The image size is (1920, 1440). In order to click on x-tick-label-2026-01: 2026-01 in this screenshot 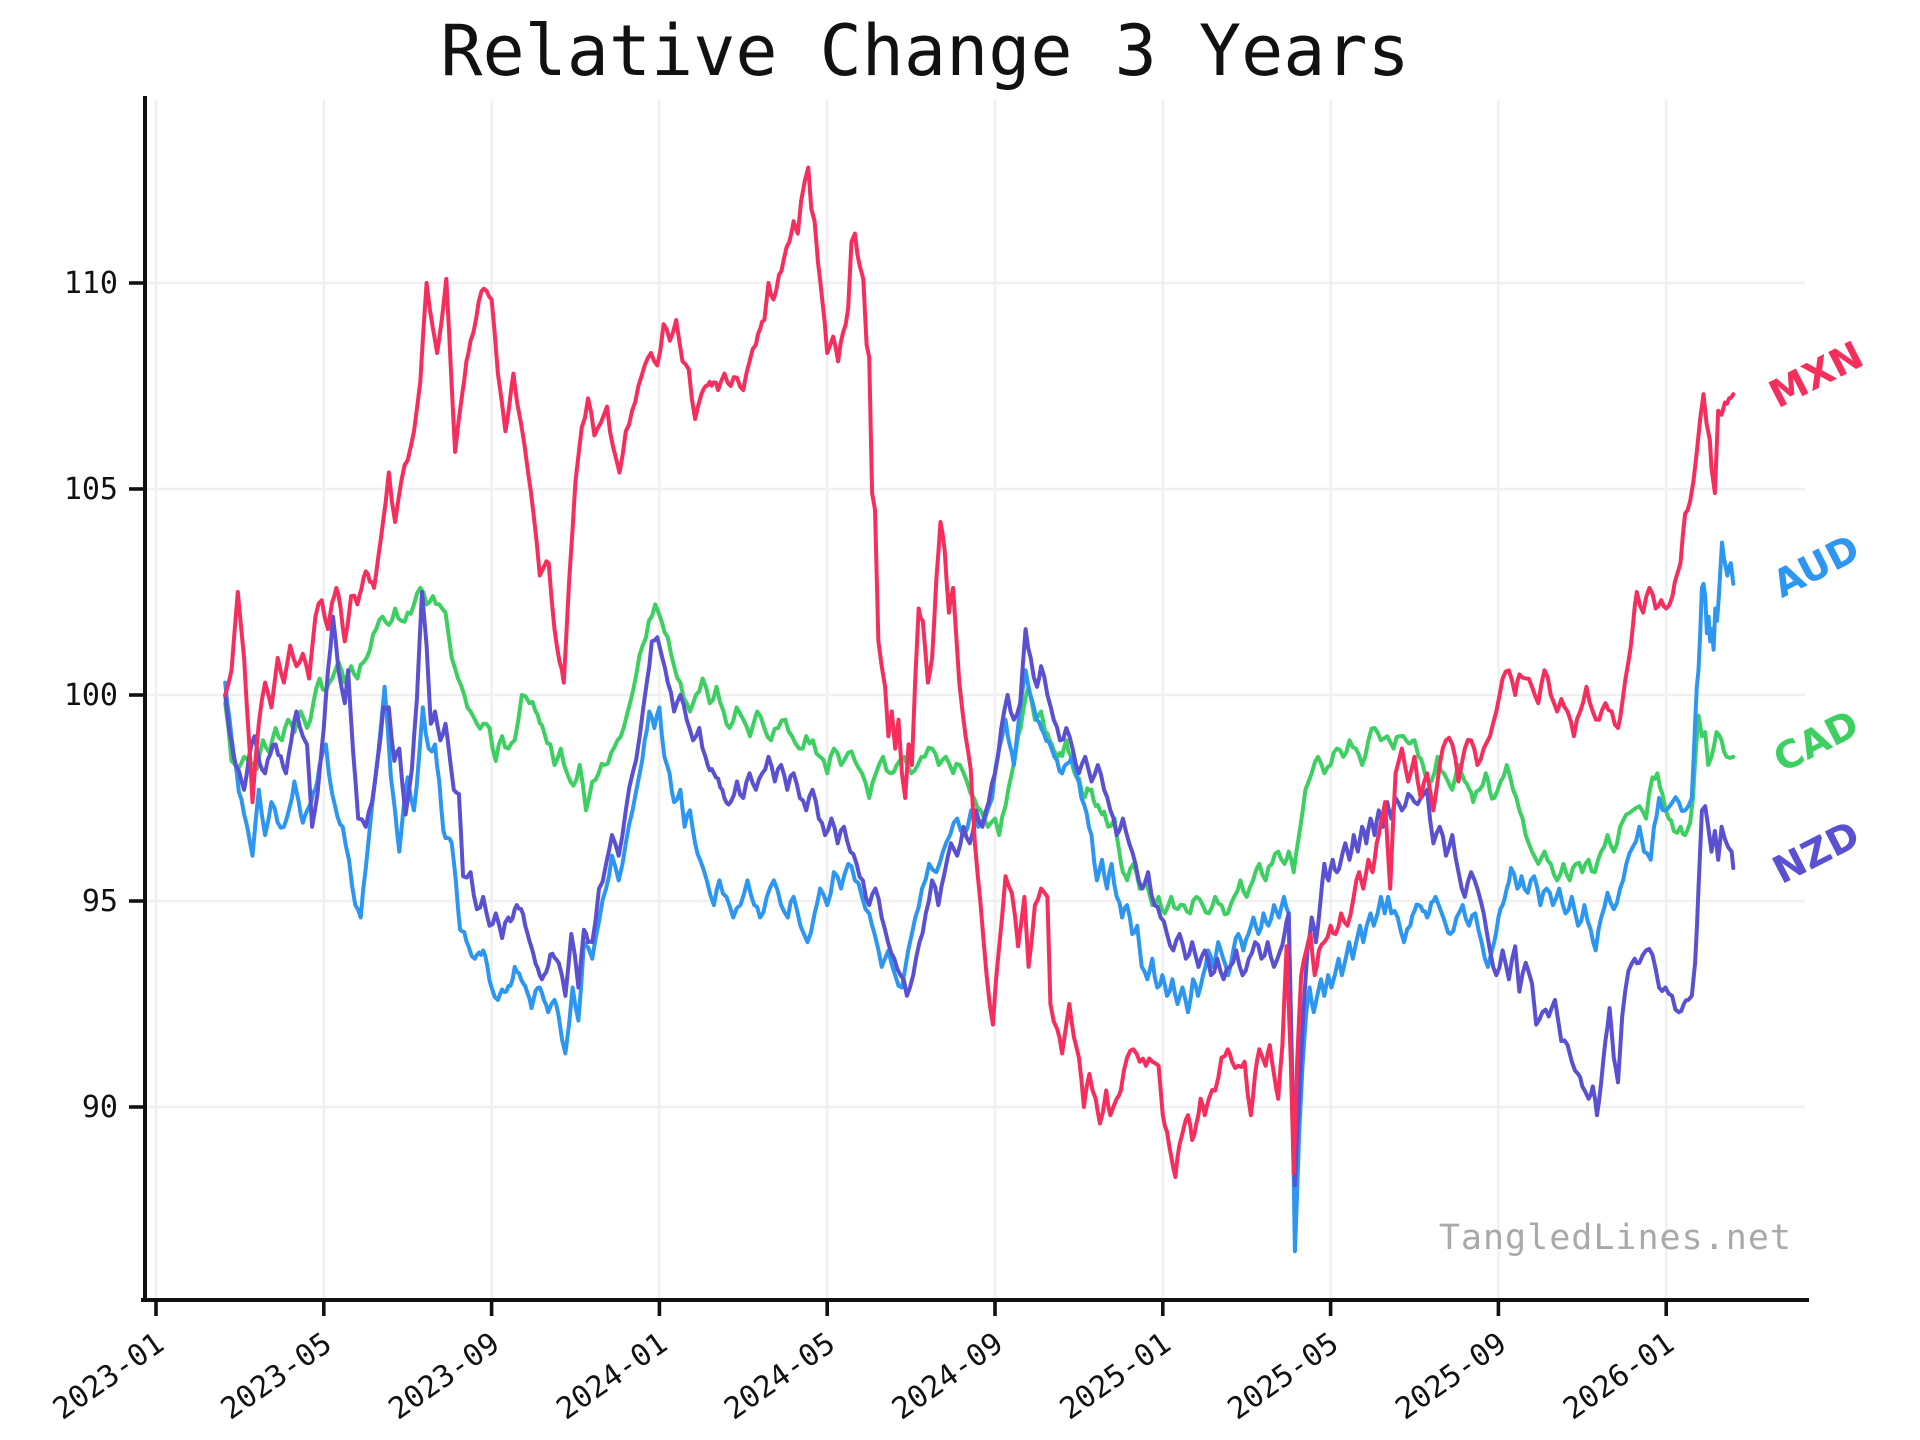, I will do `click(1619, 1376)`.